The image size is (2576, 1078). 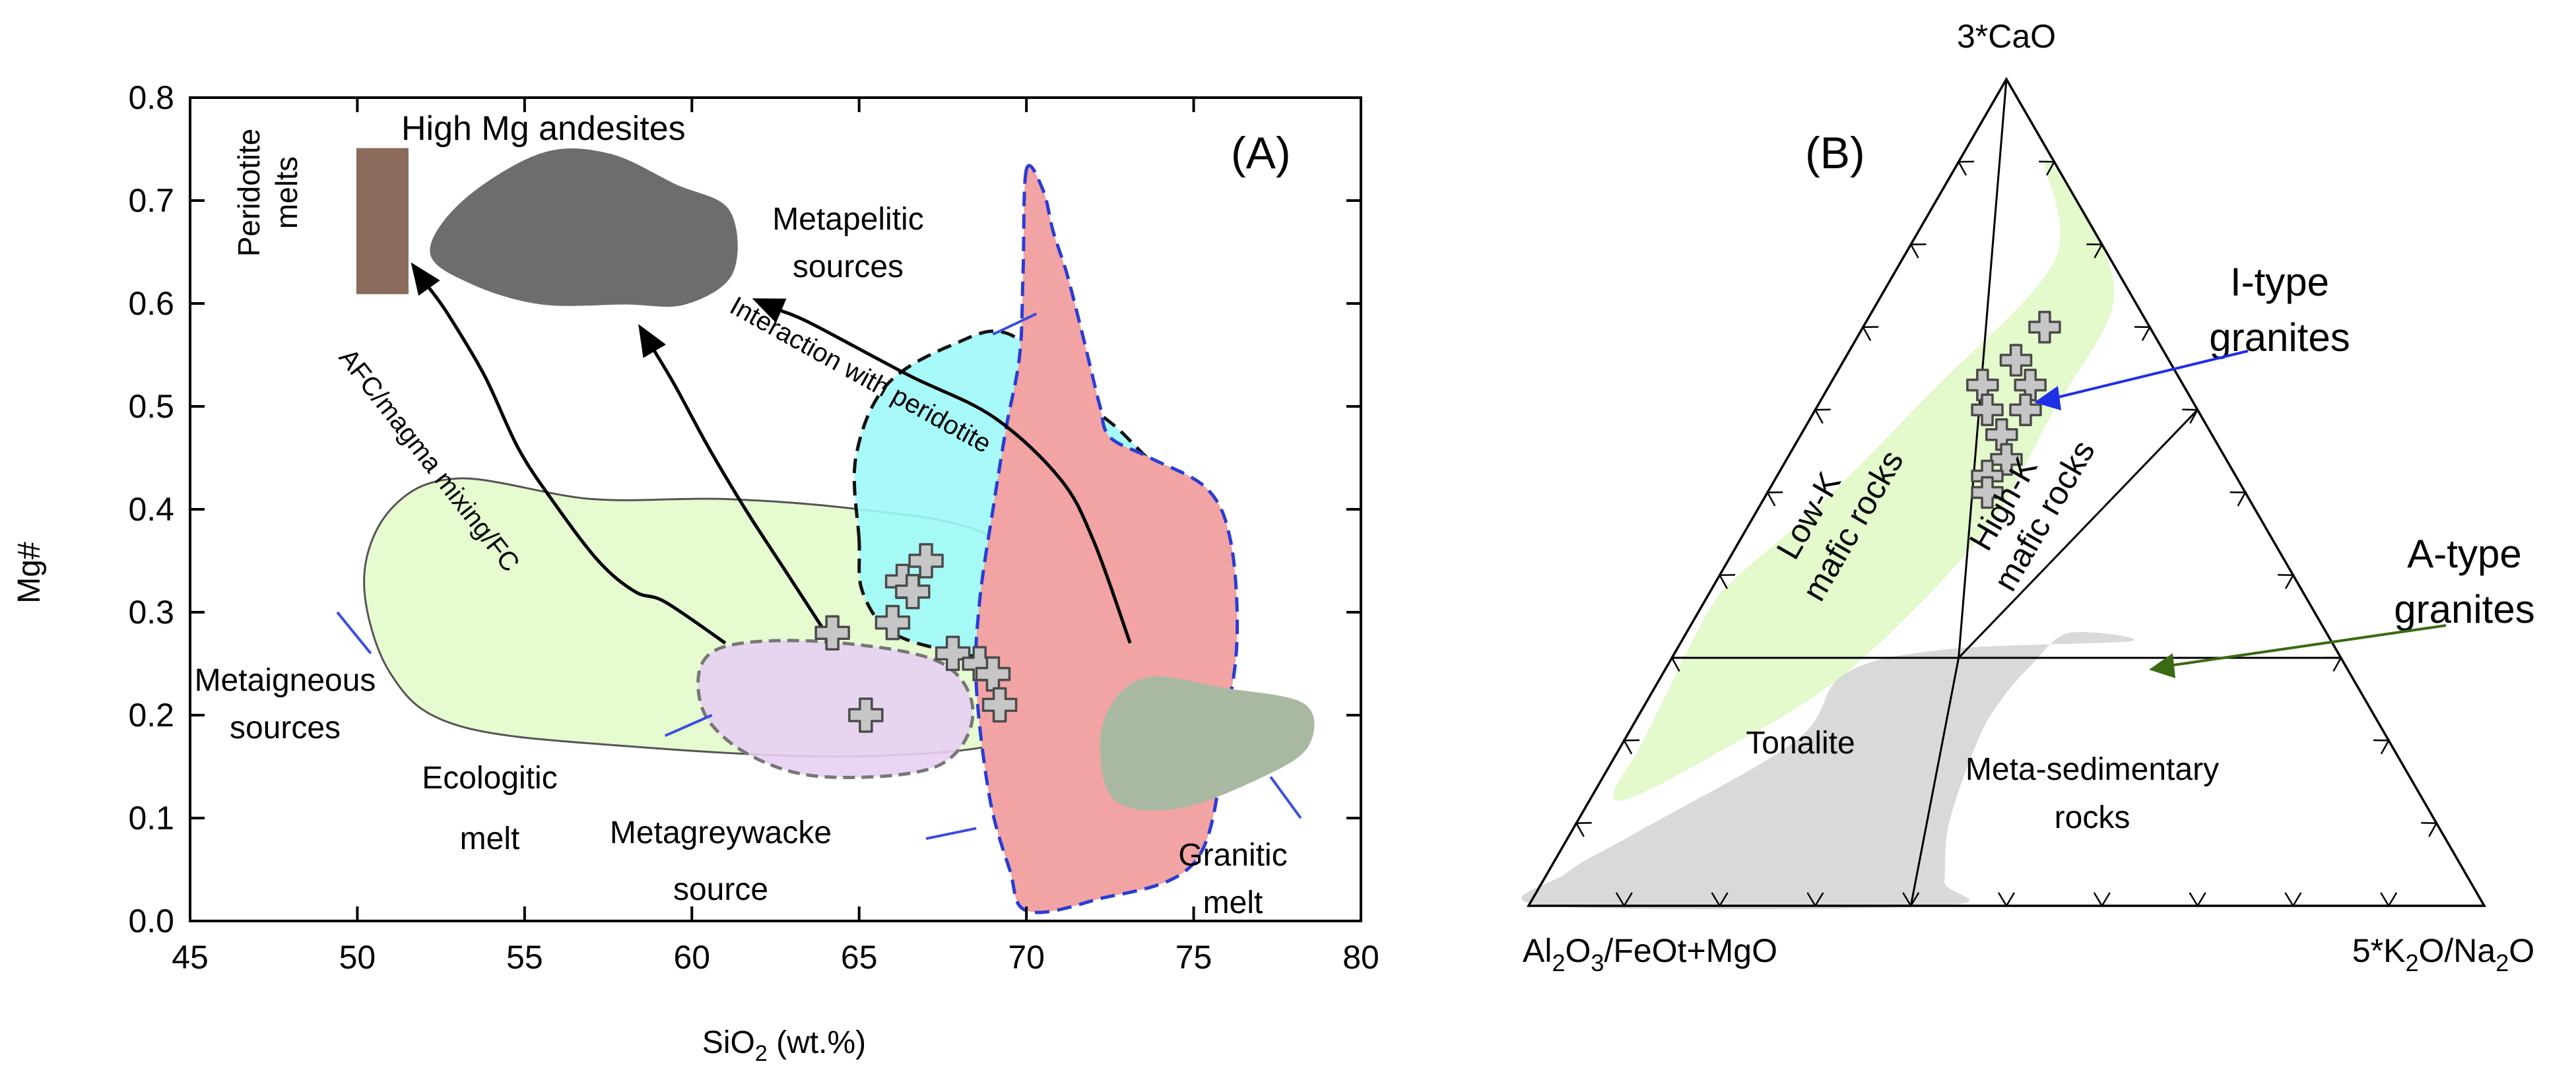 What do you see at coordinates (1360, 957) in the screenshot?
I see `x-tick-label: 80` at bounding box center [1360, 957].